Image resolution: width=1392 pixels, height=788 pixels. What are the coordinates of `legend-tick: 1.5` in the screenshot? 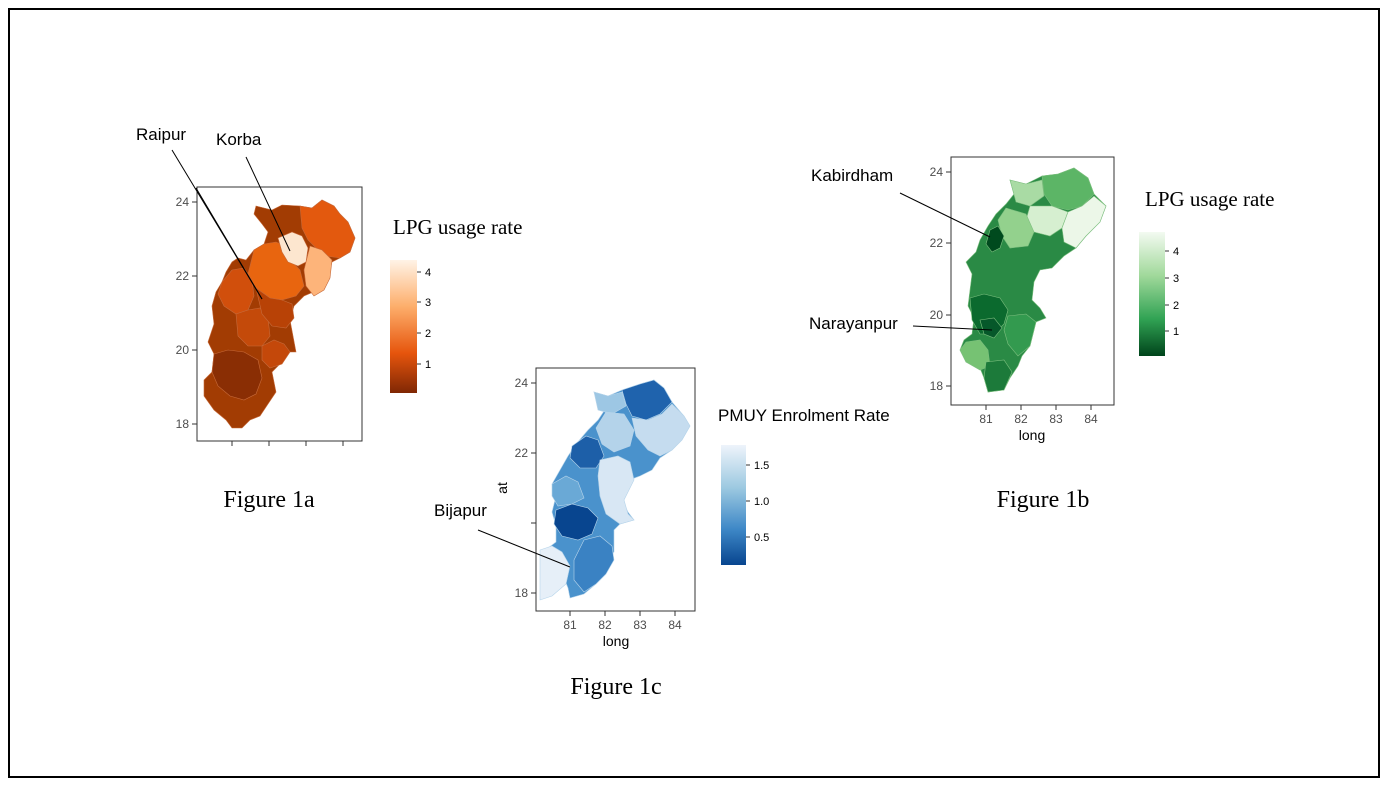 It's located at (761, 466).